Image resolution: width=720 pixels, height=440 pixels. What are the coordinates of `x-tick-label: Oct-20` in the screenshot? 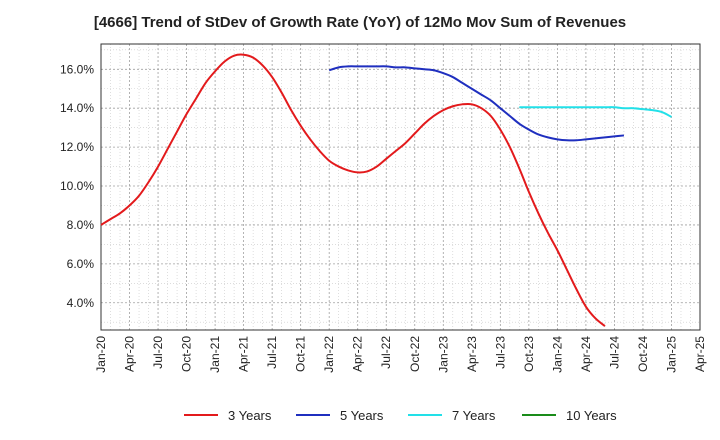 It's located at (187, 354).